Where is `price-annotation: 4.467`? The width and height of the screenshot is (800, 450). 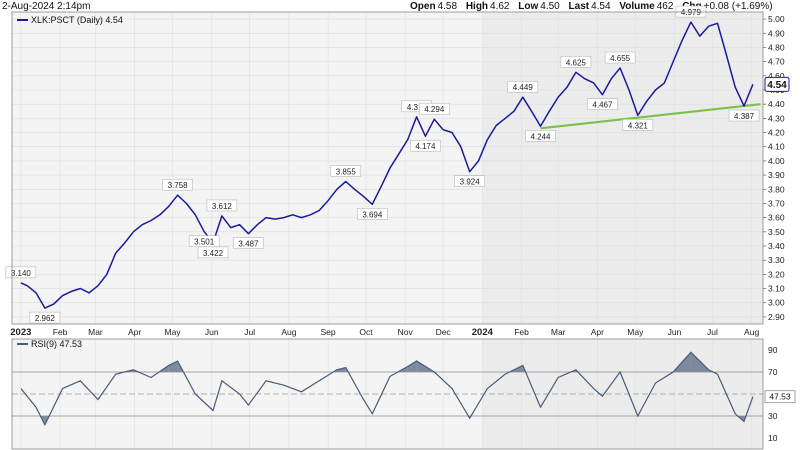 price-annotation: 4.467 is located at coordinates (602, 104).